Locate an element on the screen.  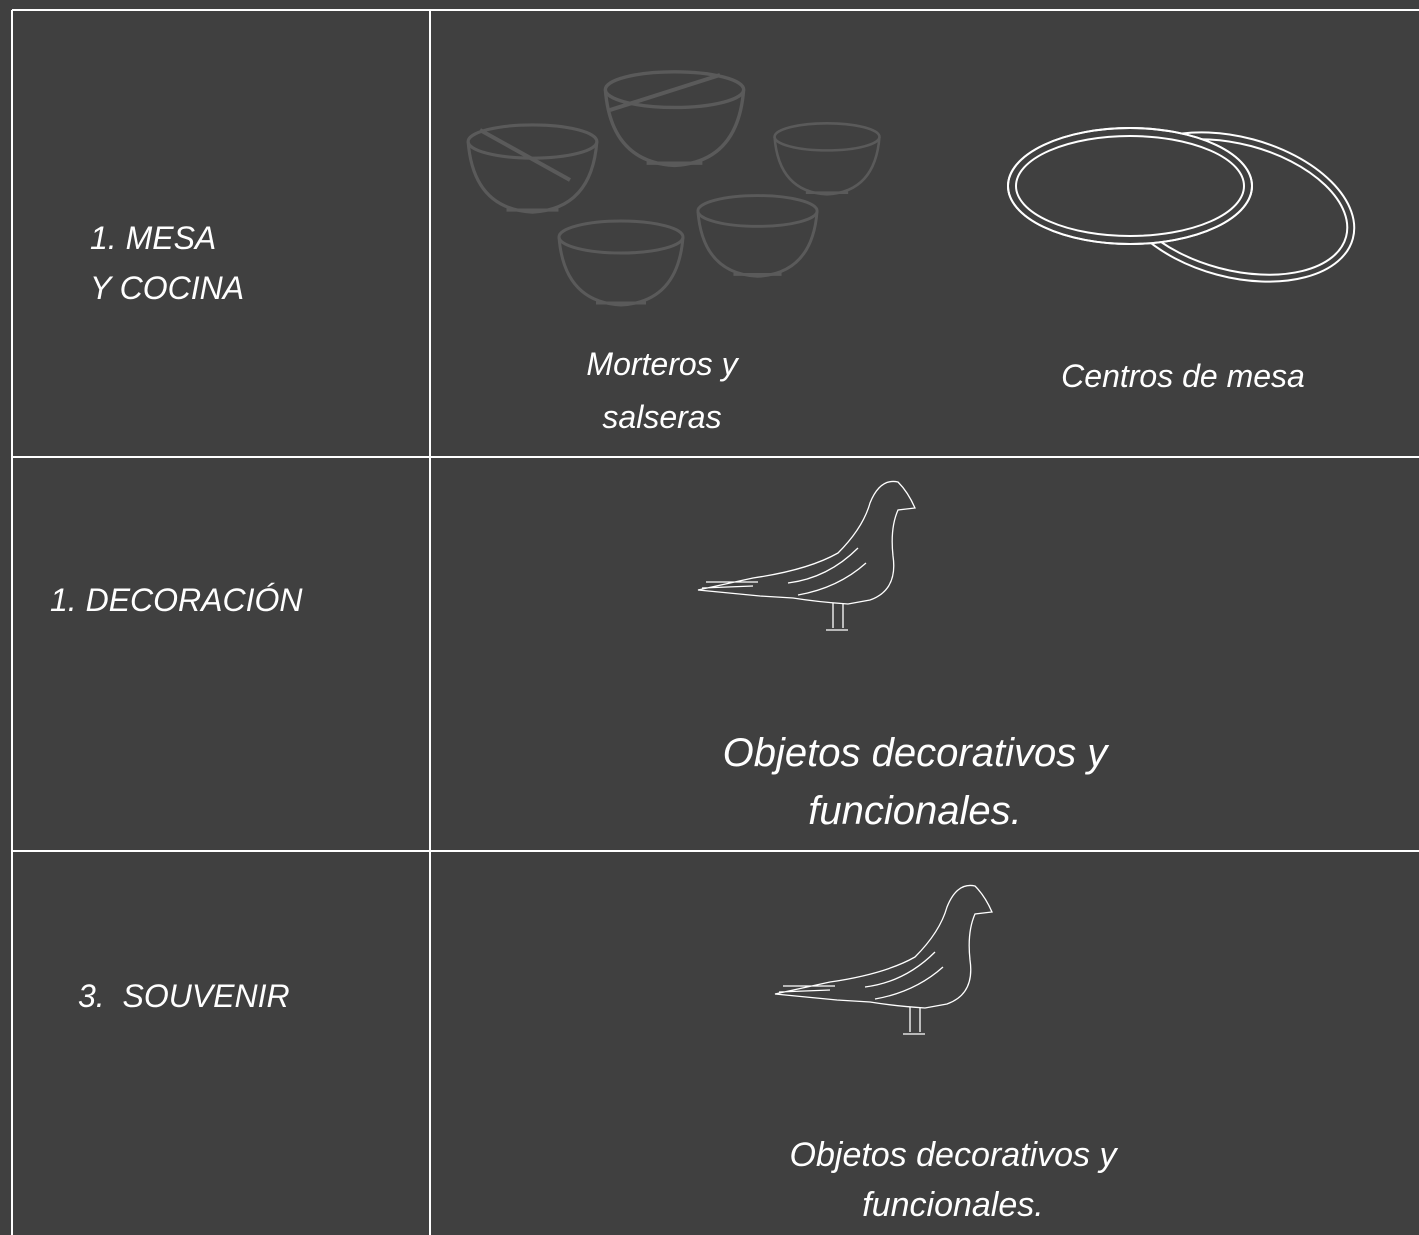
row-label: 3. SOUVENIR is located at coordinates (184, 996).